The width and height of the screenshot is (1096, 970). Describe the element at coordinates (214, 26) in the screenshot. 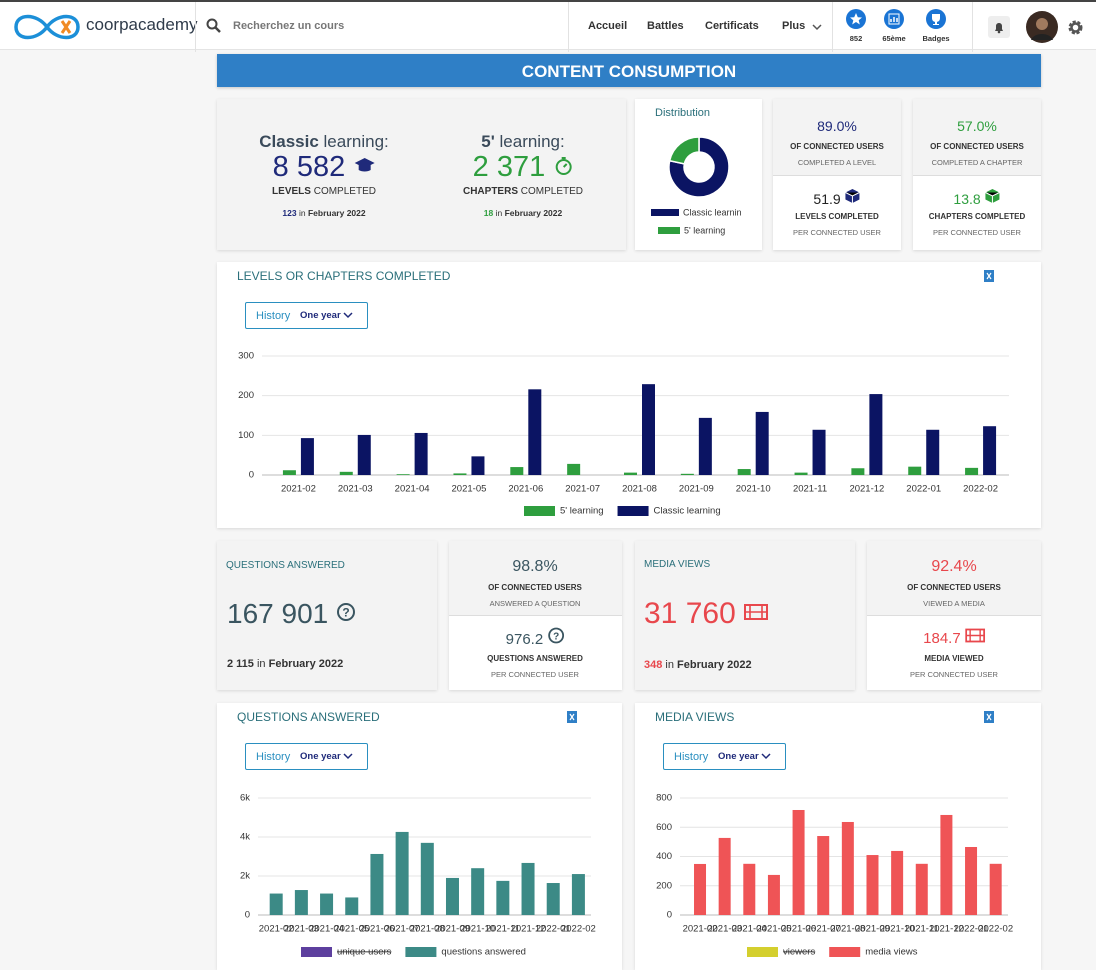

I see `search-icon` at that location.